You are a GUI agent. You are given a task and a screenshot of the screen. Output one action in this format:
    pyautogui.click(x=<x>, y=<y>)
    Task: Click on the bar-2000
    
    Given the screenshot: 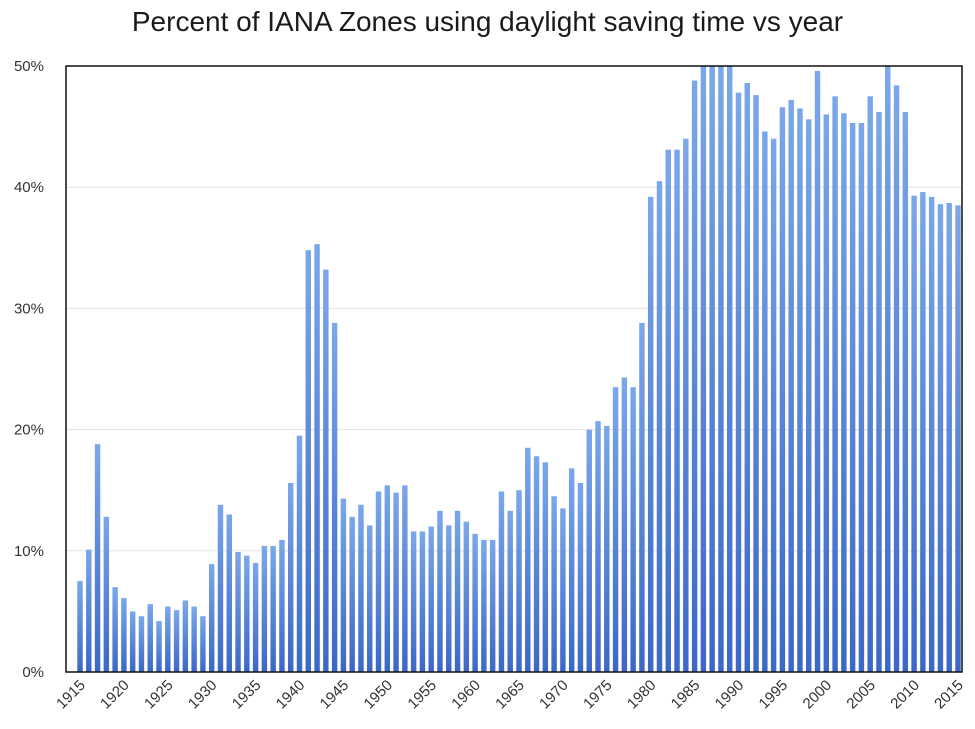 What is the action you would take?
    pyautogui.click(x=826, y=393)
    